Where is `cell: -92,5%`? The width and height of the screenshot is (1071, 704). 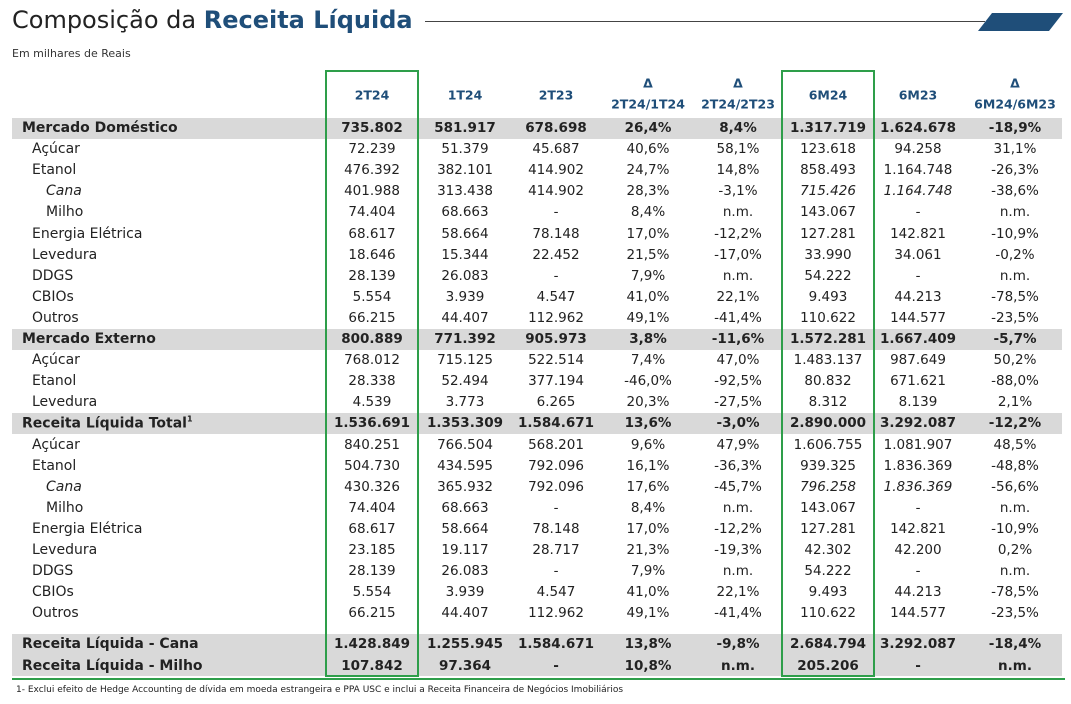
cell: -92,5% is located at coordinates (738, 381).